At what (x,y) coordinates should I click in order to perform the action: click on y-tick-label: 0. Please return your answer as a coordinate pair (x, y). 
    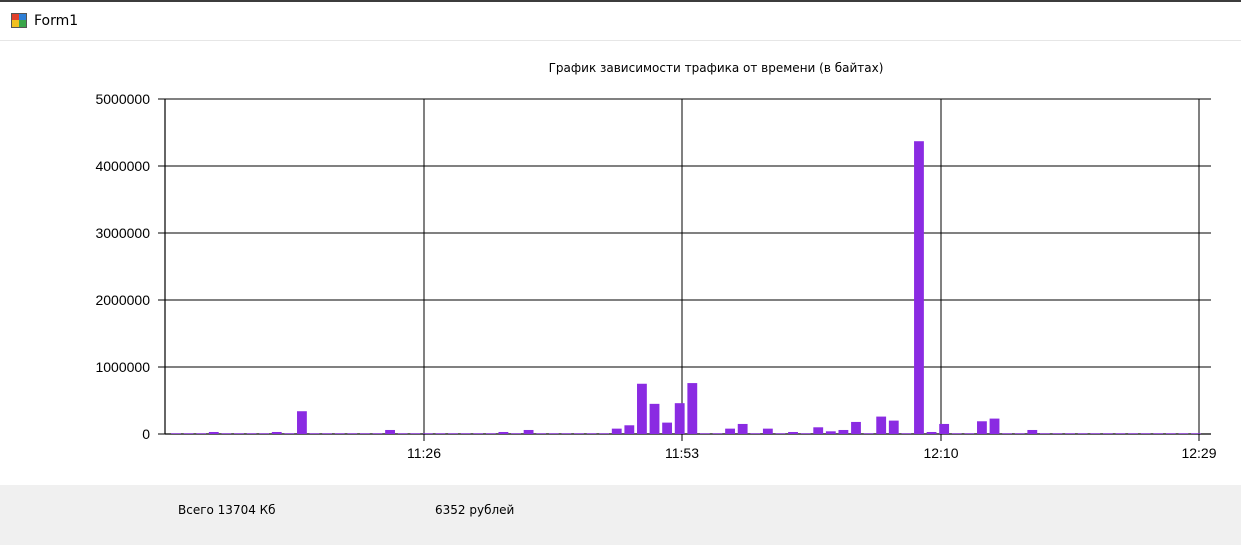
    Looking at the image, I should click on (146, 434).